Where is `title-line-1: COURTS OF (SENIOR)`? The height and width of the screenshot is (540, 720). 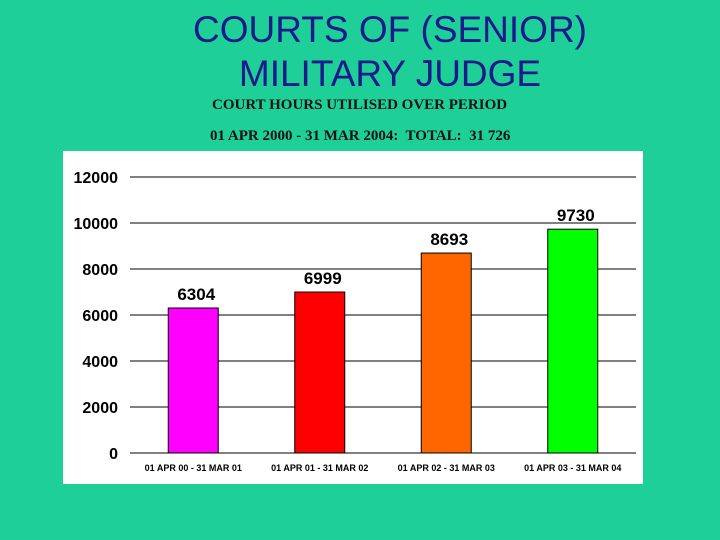
title-line-1: COURTS OF (SENIOR) is located at coordinates (390, 29).